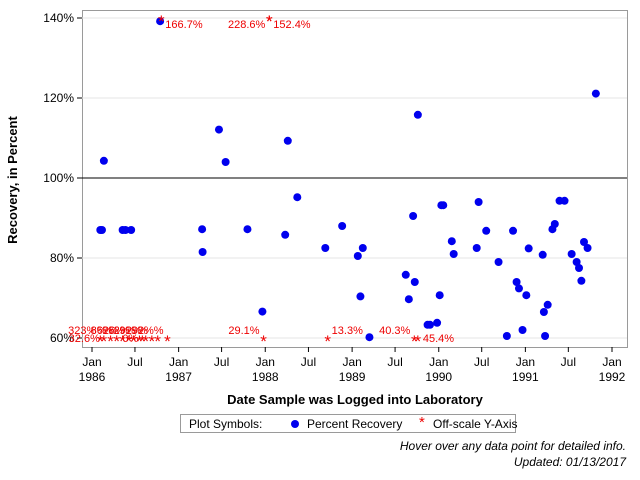 Image resolution: width=640 pixels, height=480 pixels. I want to click on x-tick-year: 1992, so click(612, 377).